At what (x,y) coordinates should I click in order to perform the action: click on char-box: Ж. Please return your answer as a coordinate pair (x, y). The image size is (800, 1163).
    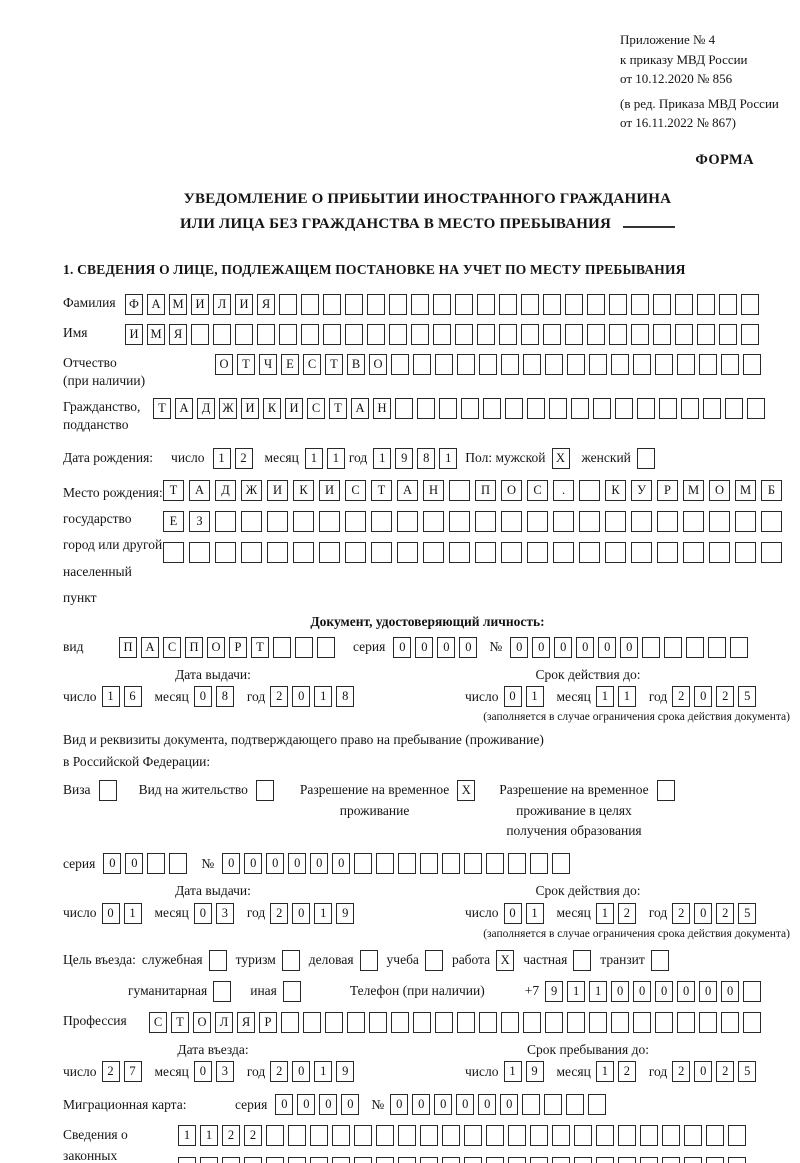
    Looking at the image, I should click on (228, 409).